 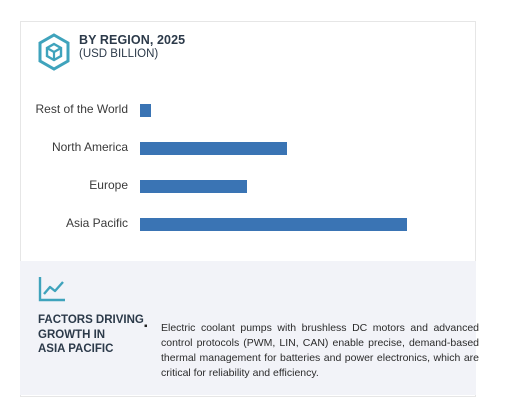 What do you see at coordinates (132, 40) in the screenshot?
I see `chart-title: BY REGION, 2025` at bounding box center [132, 40].